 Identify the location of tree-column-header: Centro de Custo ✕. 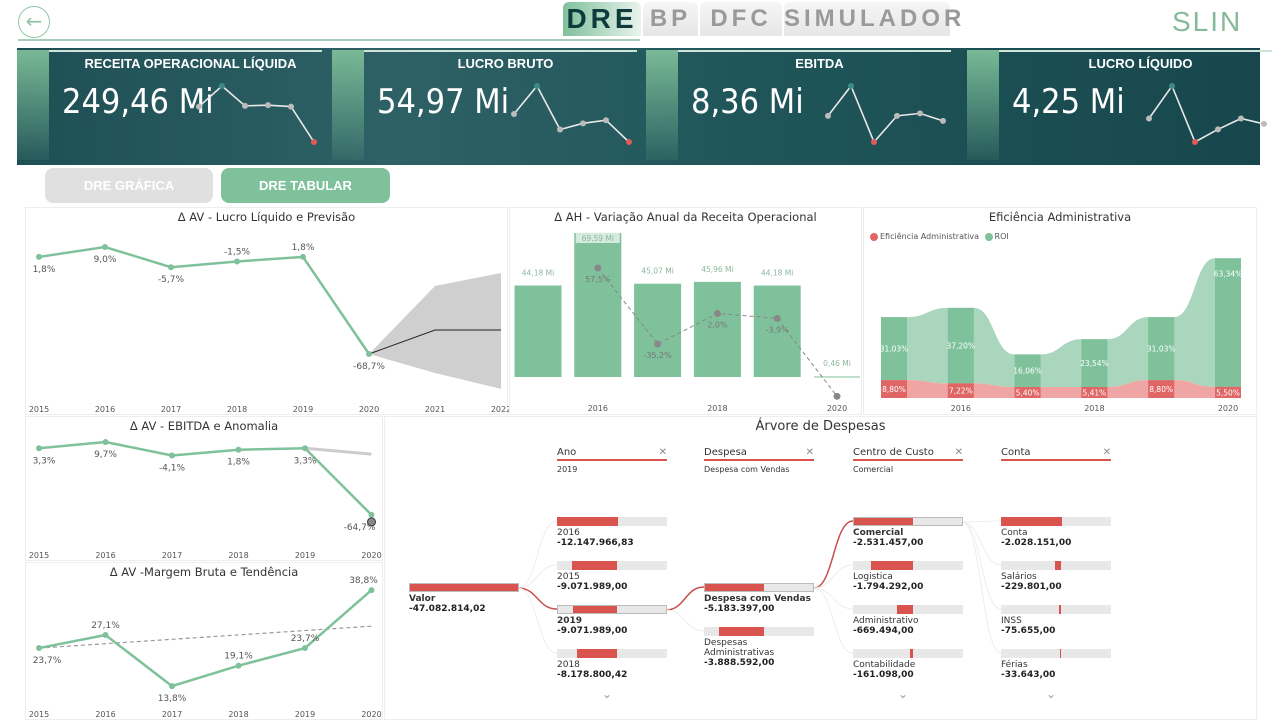
(908, 454).